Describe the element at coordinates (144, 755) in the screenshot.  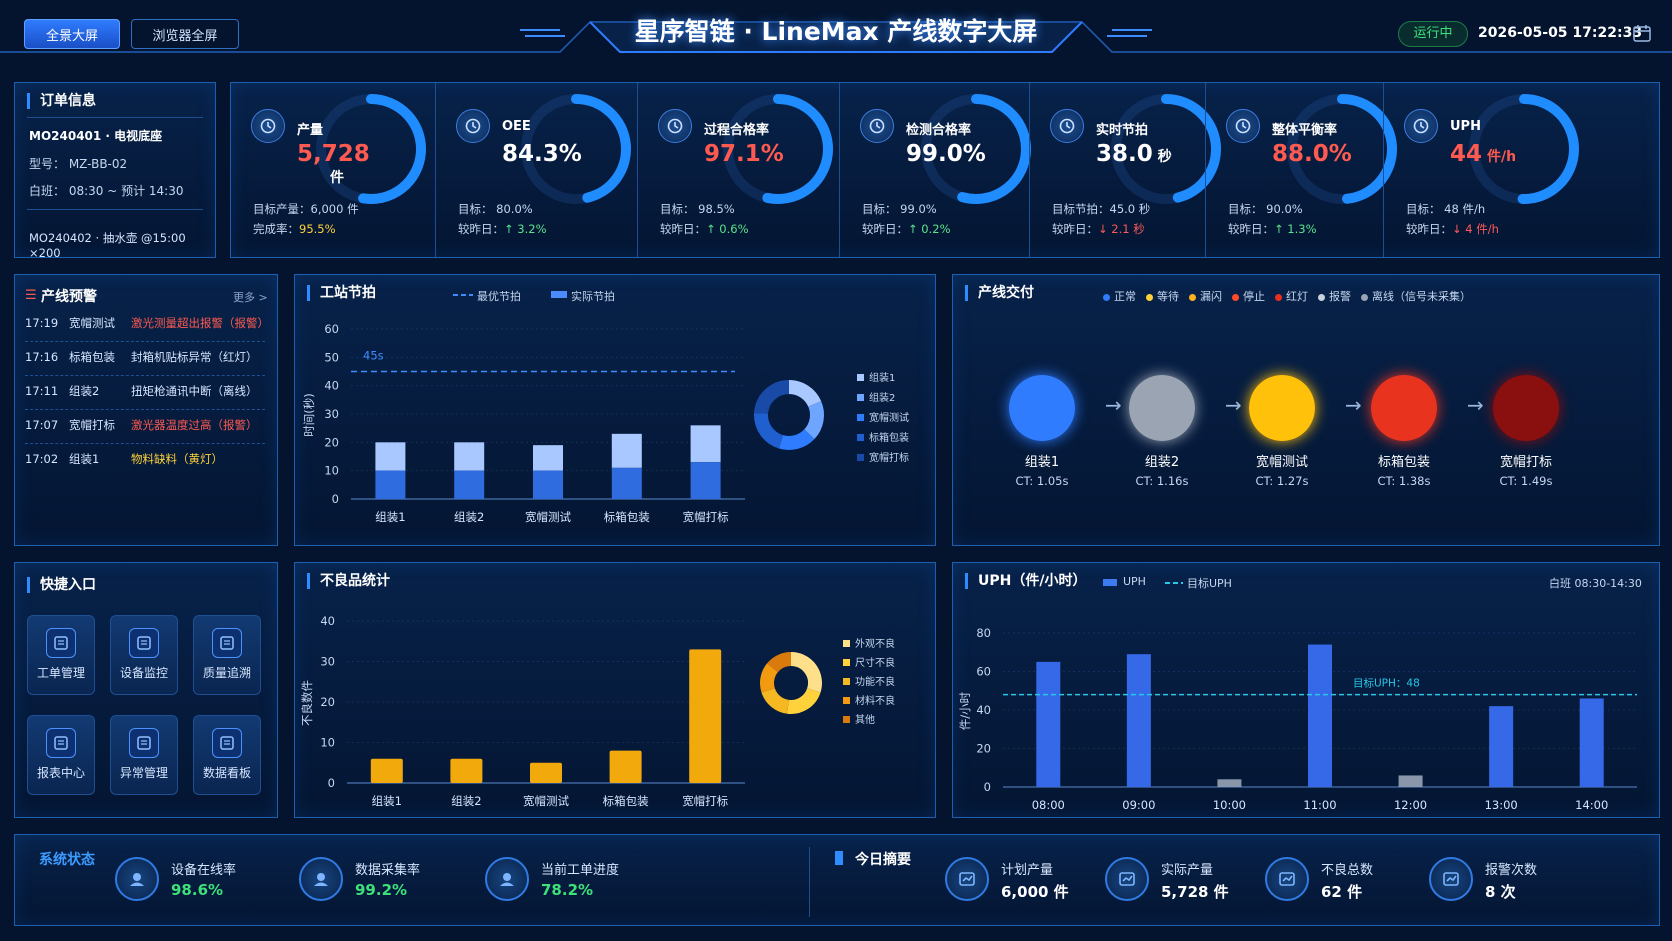
I see `quick-entry-button: 异常管理` at that location.